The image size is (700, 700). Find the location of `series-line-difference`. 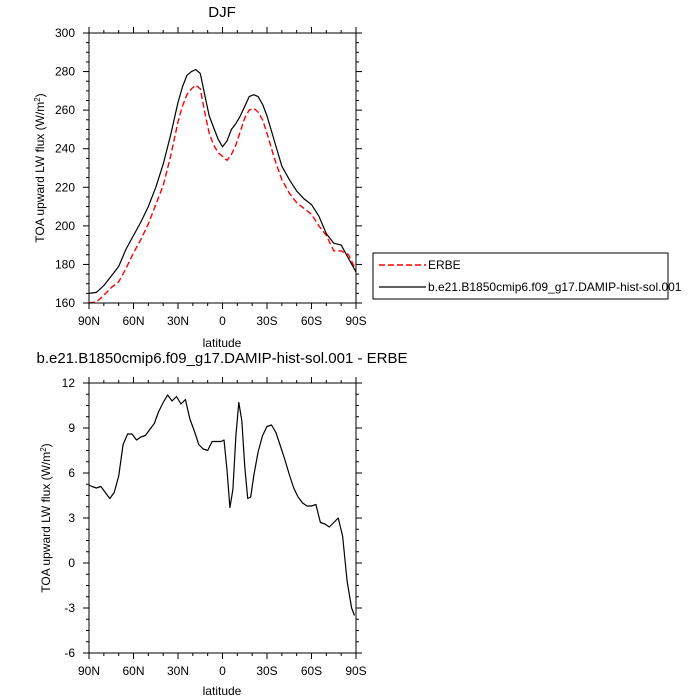

series-line-difference is located at coordinates (222, 505).